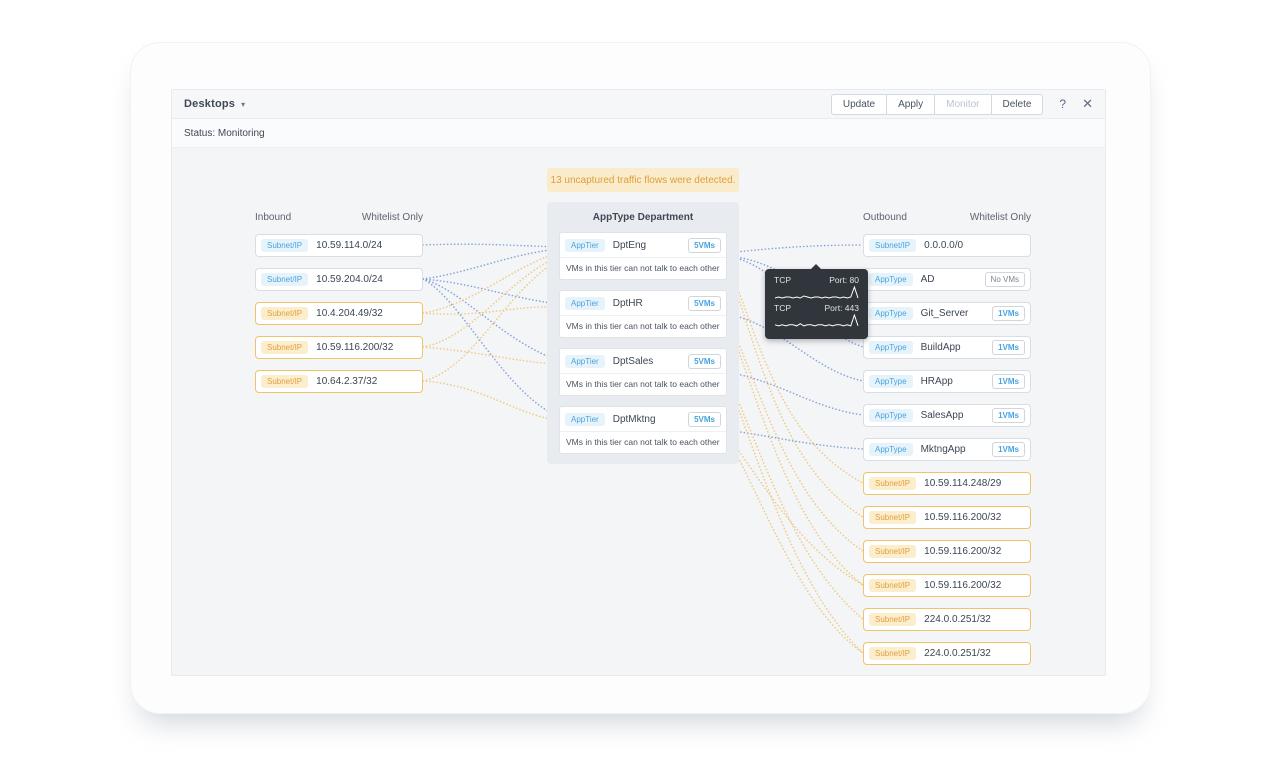 This screenshot has width=1280, height=768. I want to click on subnet-value: 10.59.204.0/24, so click(349, 279).